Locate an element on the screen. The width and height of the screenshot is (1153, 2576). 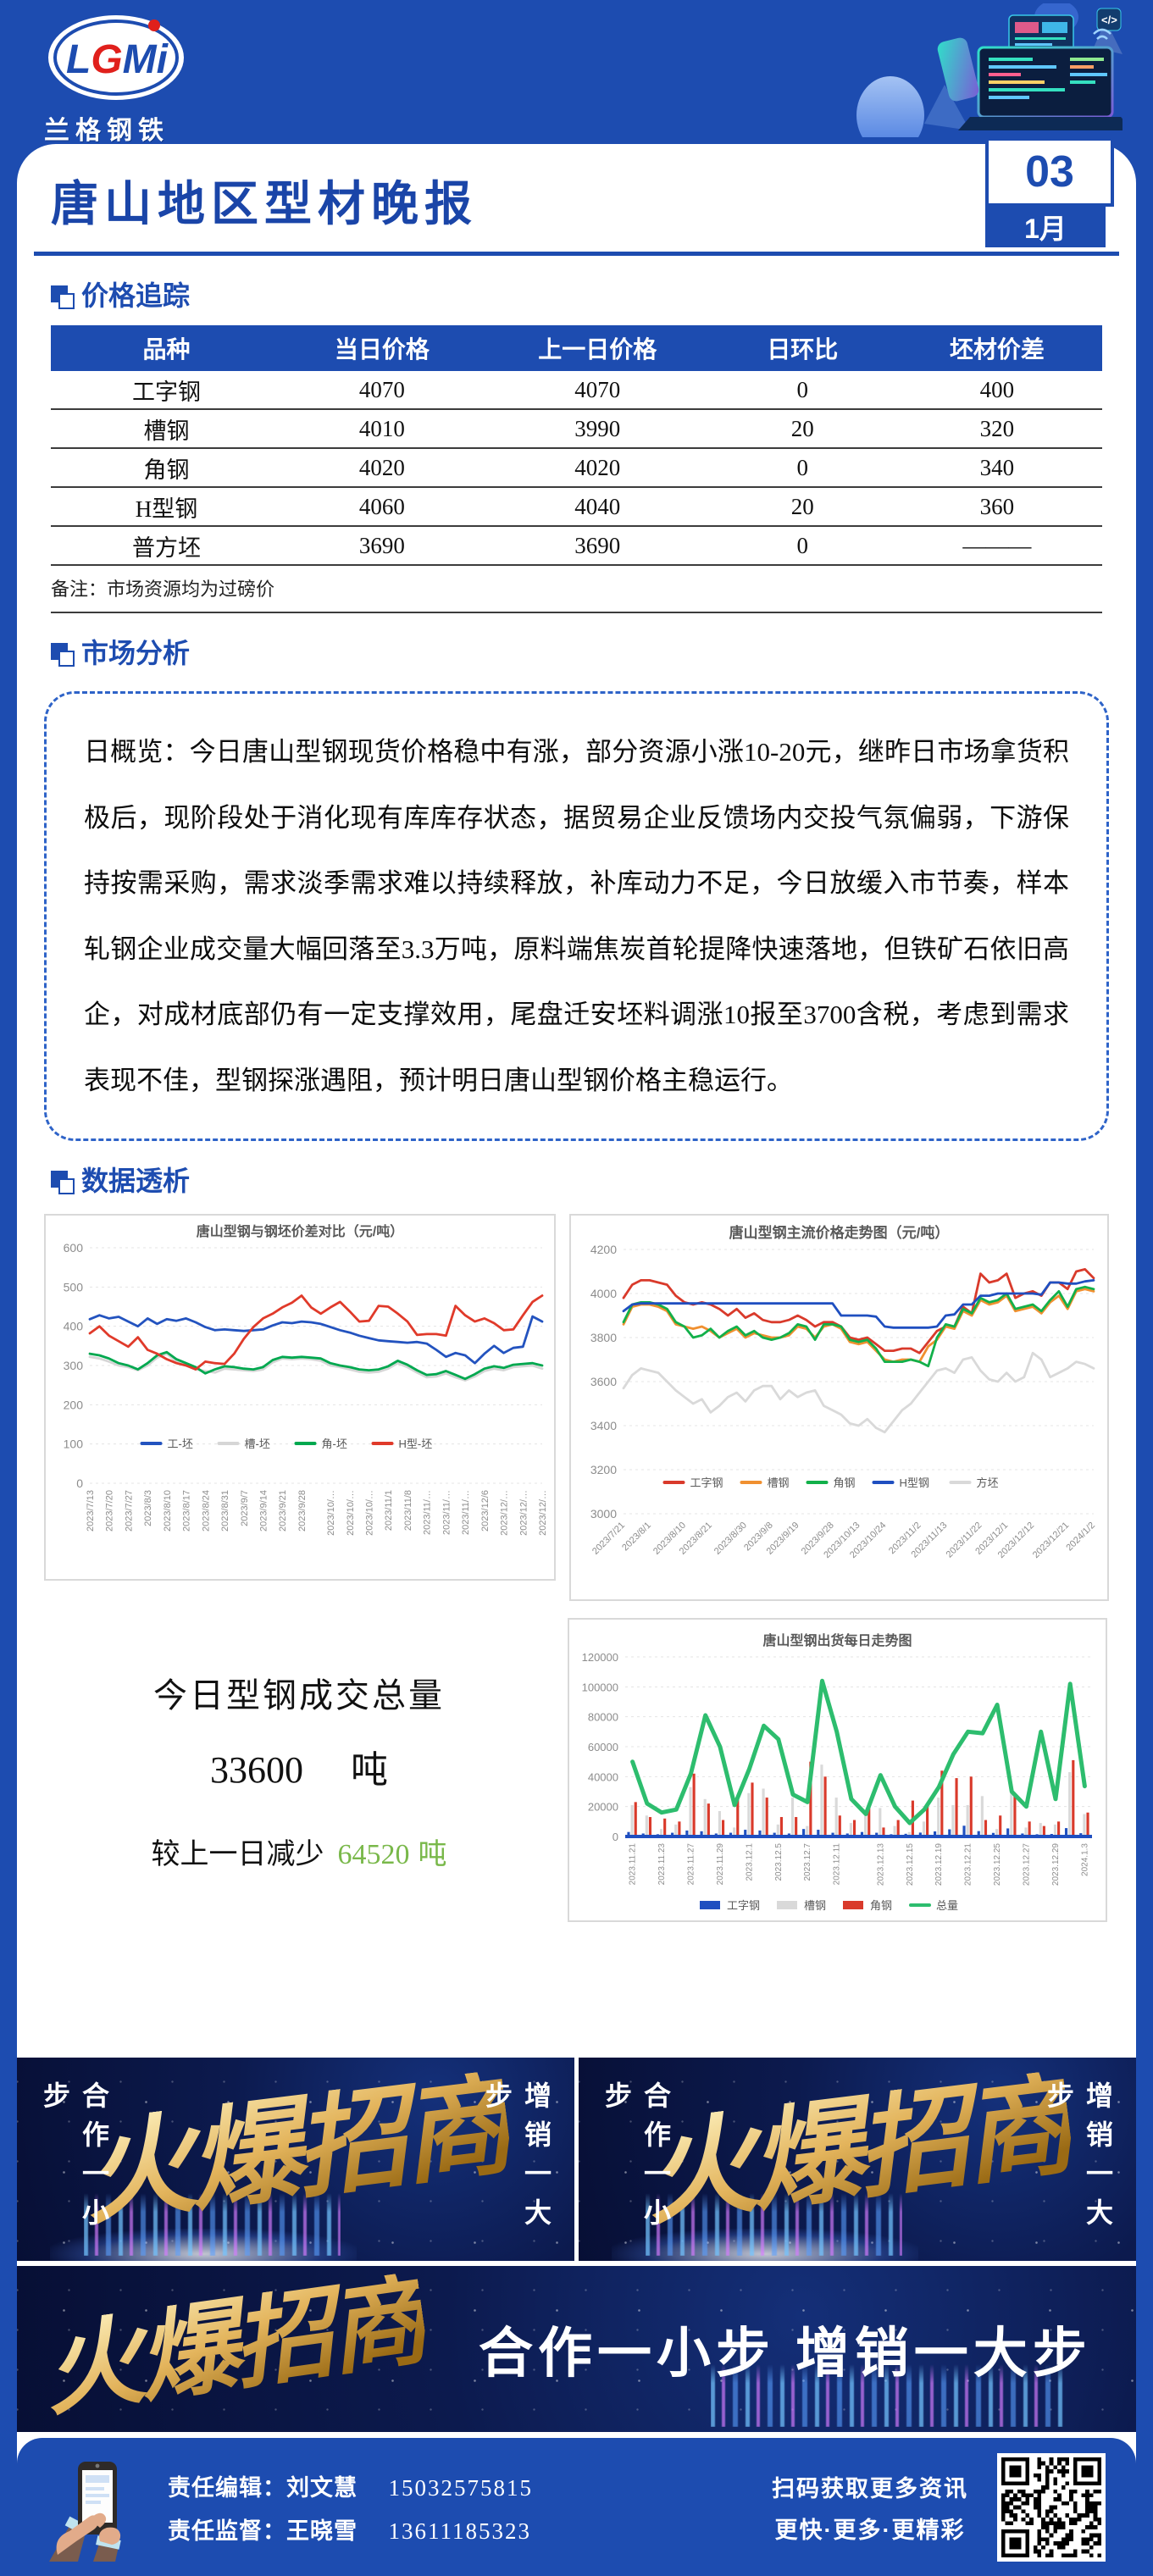
svg-text: 2023.12.11 is located at coordinates (837, 1864).